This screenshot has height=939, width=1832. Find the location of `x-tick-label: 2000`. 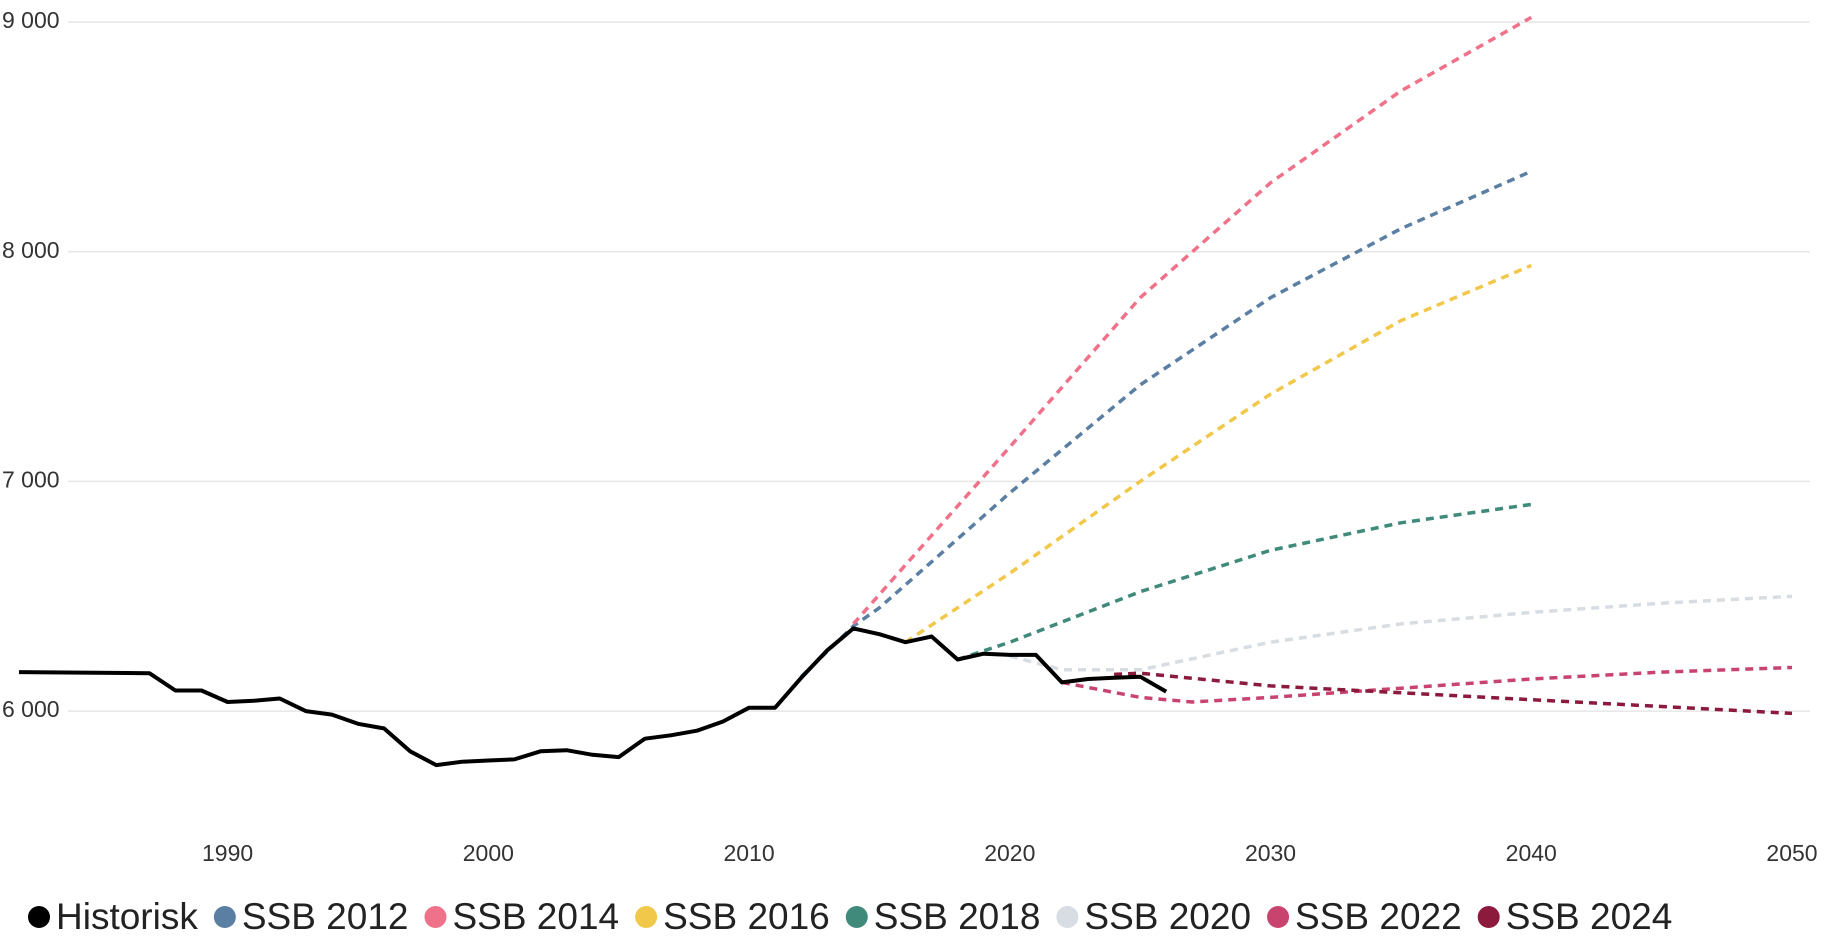

x-tick-label: 2000 is located at coordinates (488, 853).